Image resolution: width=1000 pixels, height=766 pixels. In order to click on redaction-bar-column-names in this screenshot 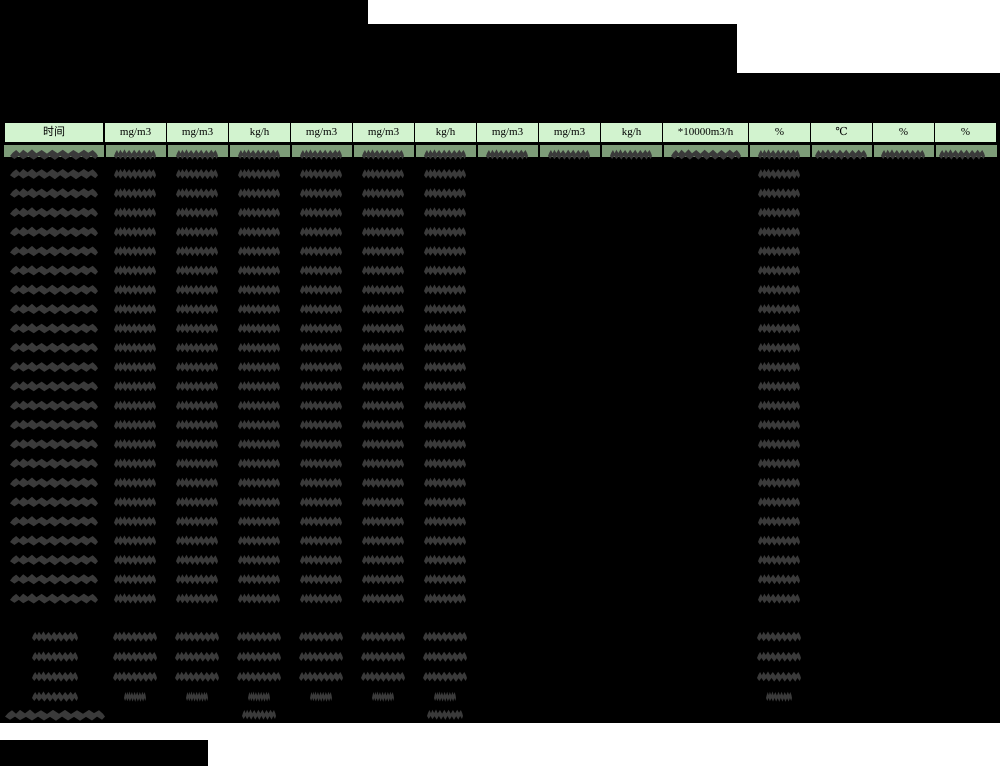, I will do `click(500, 97)`.